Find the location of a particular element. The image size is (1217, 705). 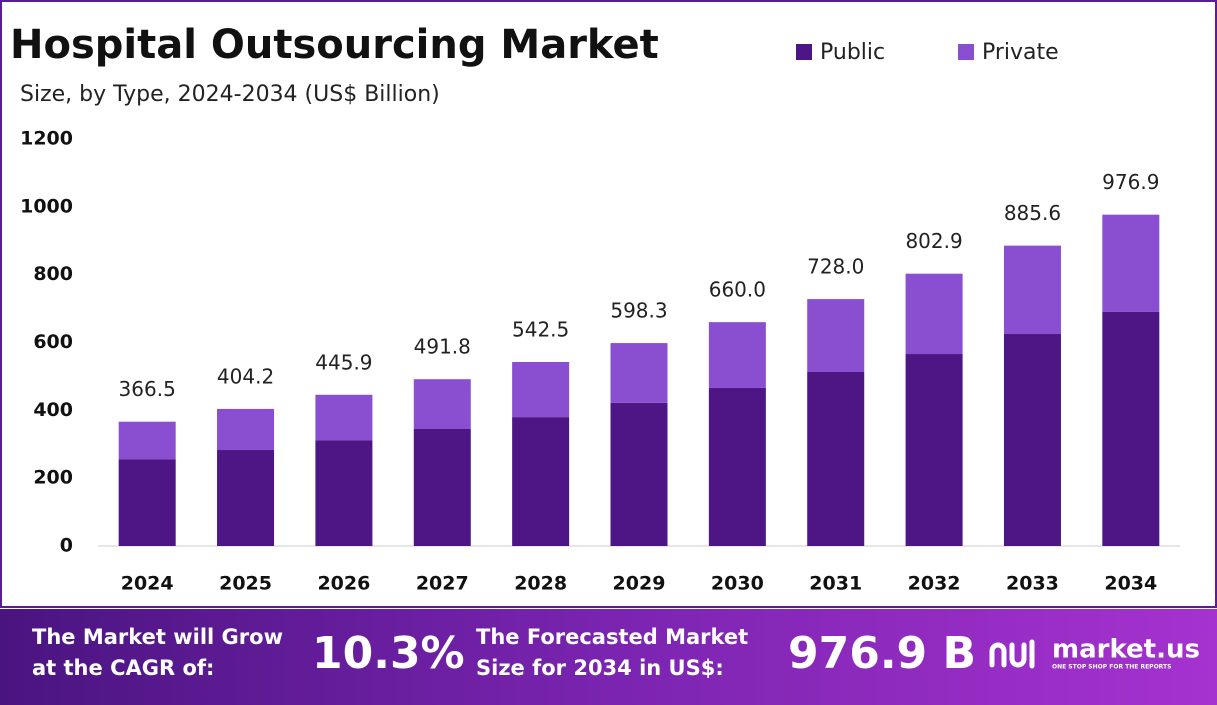

brand-logo is located at coordinates (1012, 654).